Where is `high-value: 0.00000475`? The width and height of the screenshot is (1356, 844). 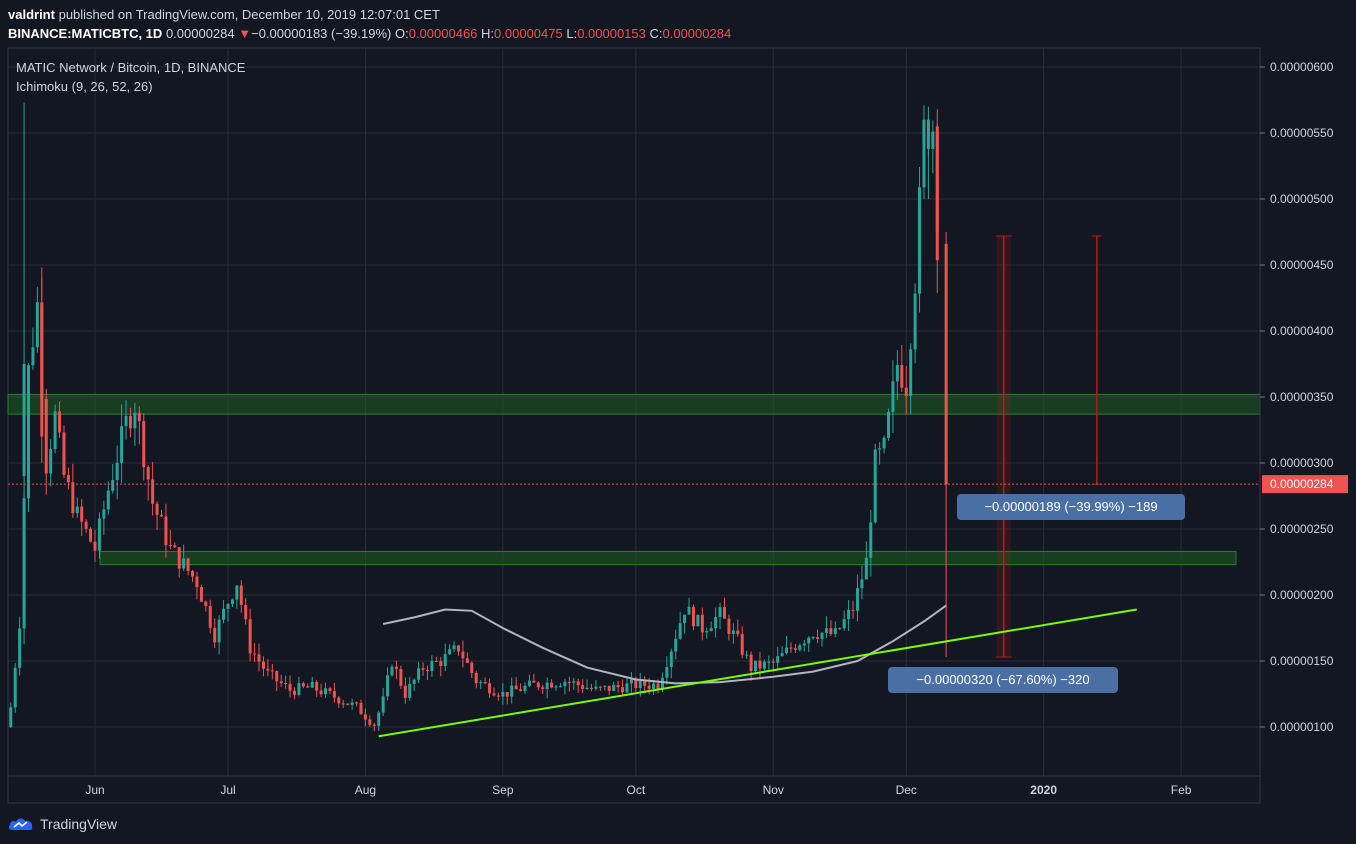 high-value: 0.00000475 is located at coordinates (528, 33).